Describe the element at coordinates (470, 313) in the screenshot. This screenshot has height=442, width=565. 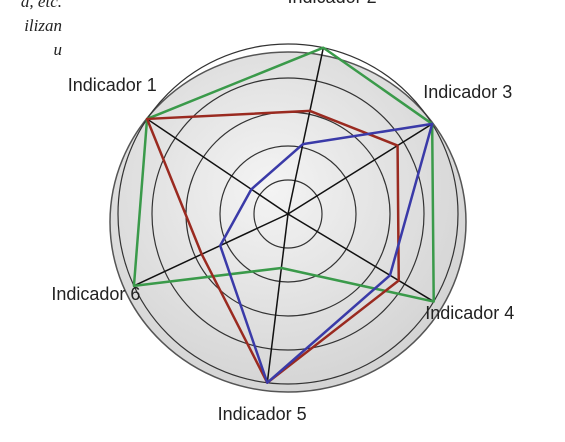
I see `axis-label: Indicador 4` at that location.